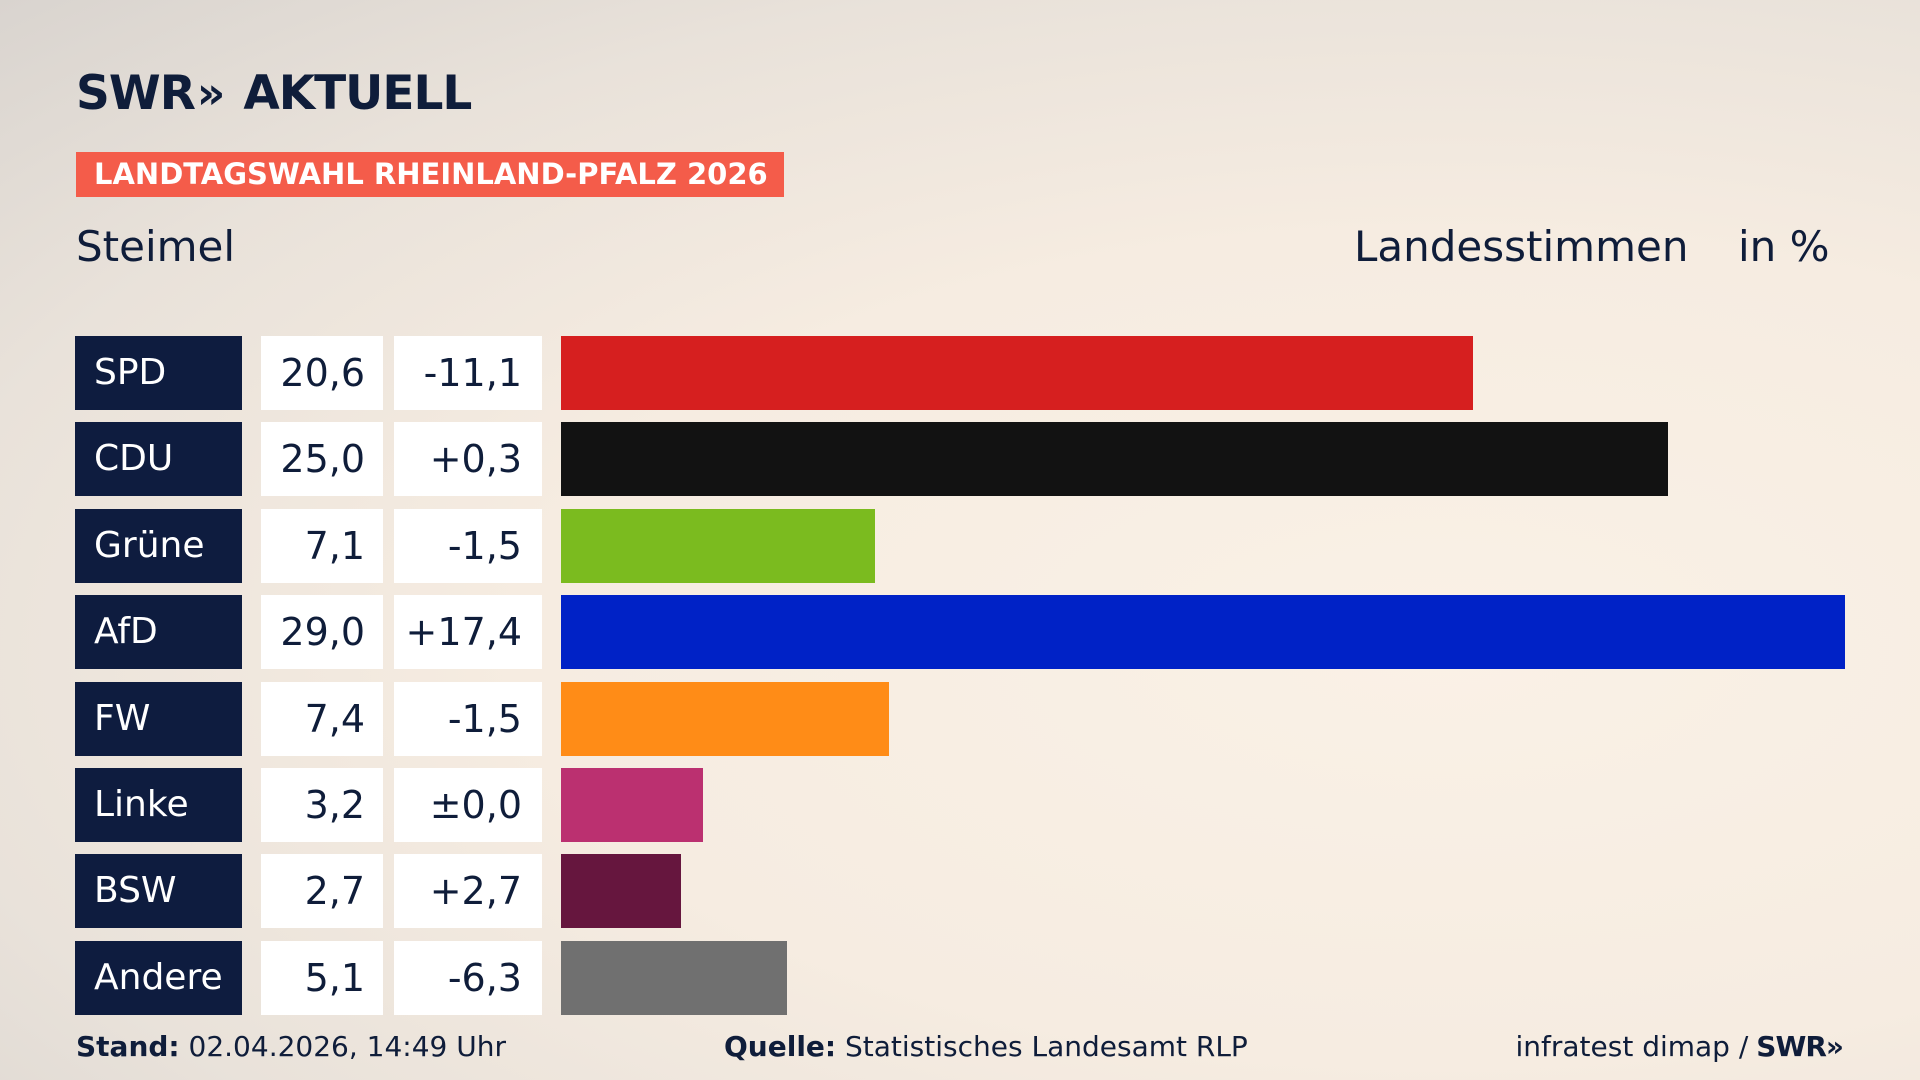 This screenshot has width=1920, height=1080. I want to click on footer-source: Quelle: Statistisches Landesamt RLP, so click(986, 1046).